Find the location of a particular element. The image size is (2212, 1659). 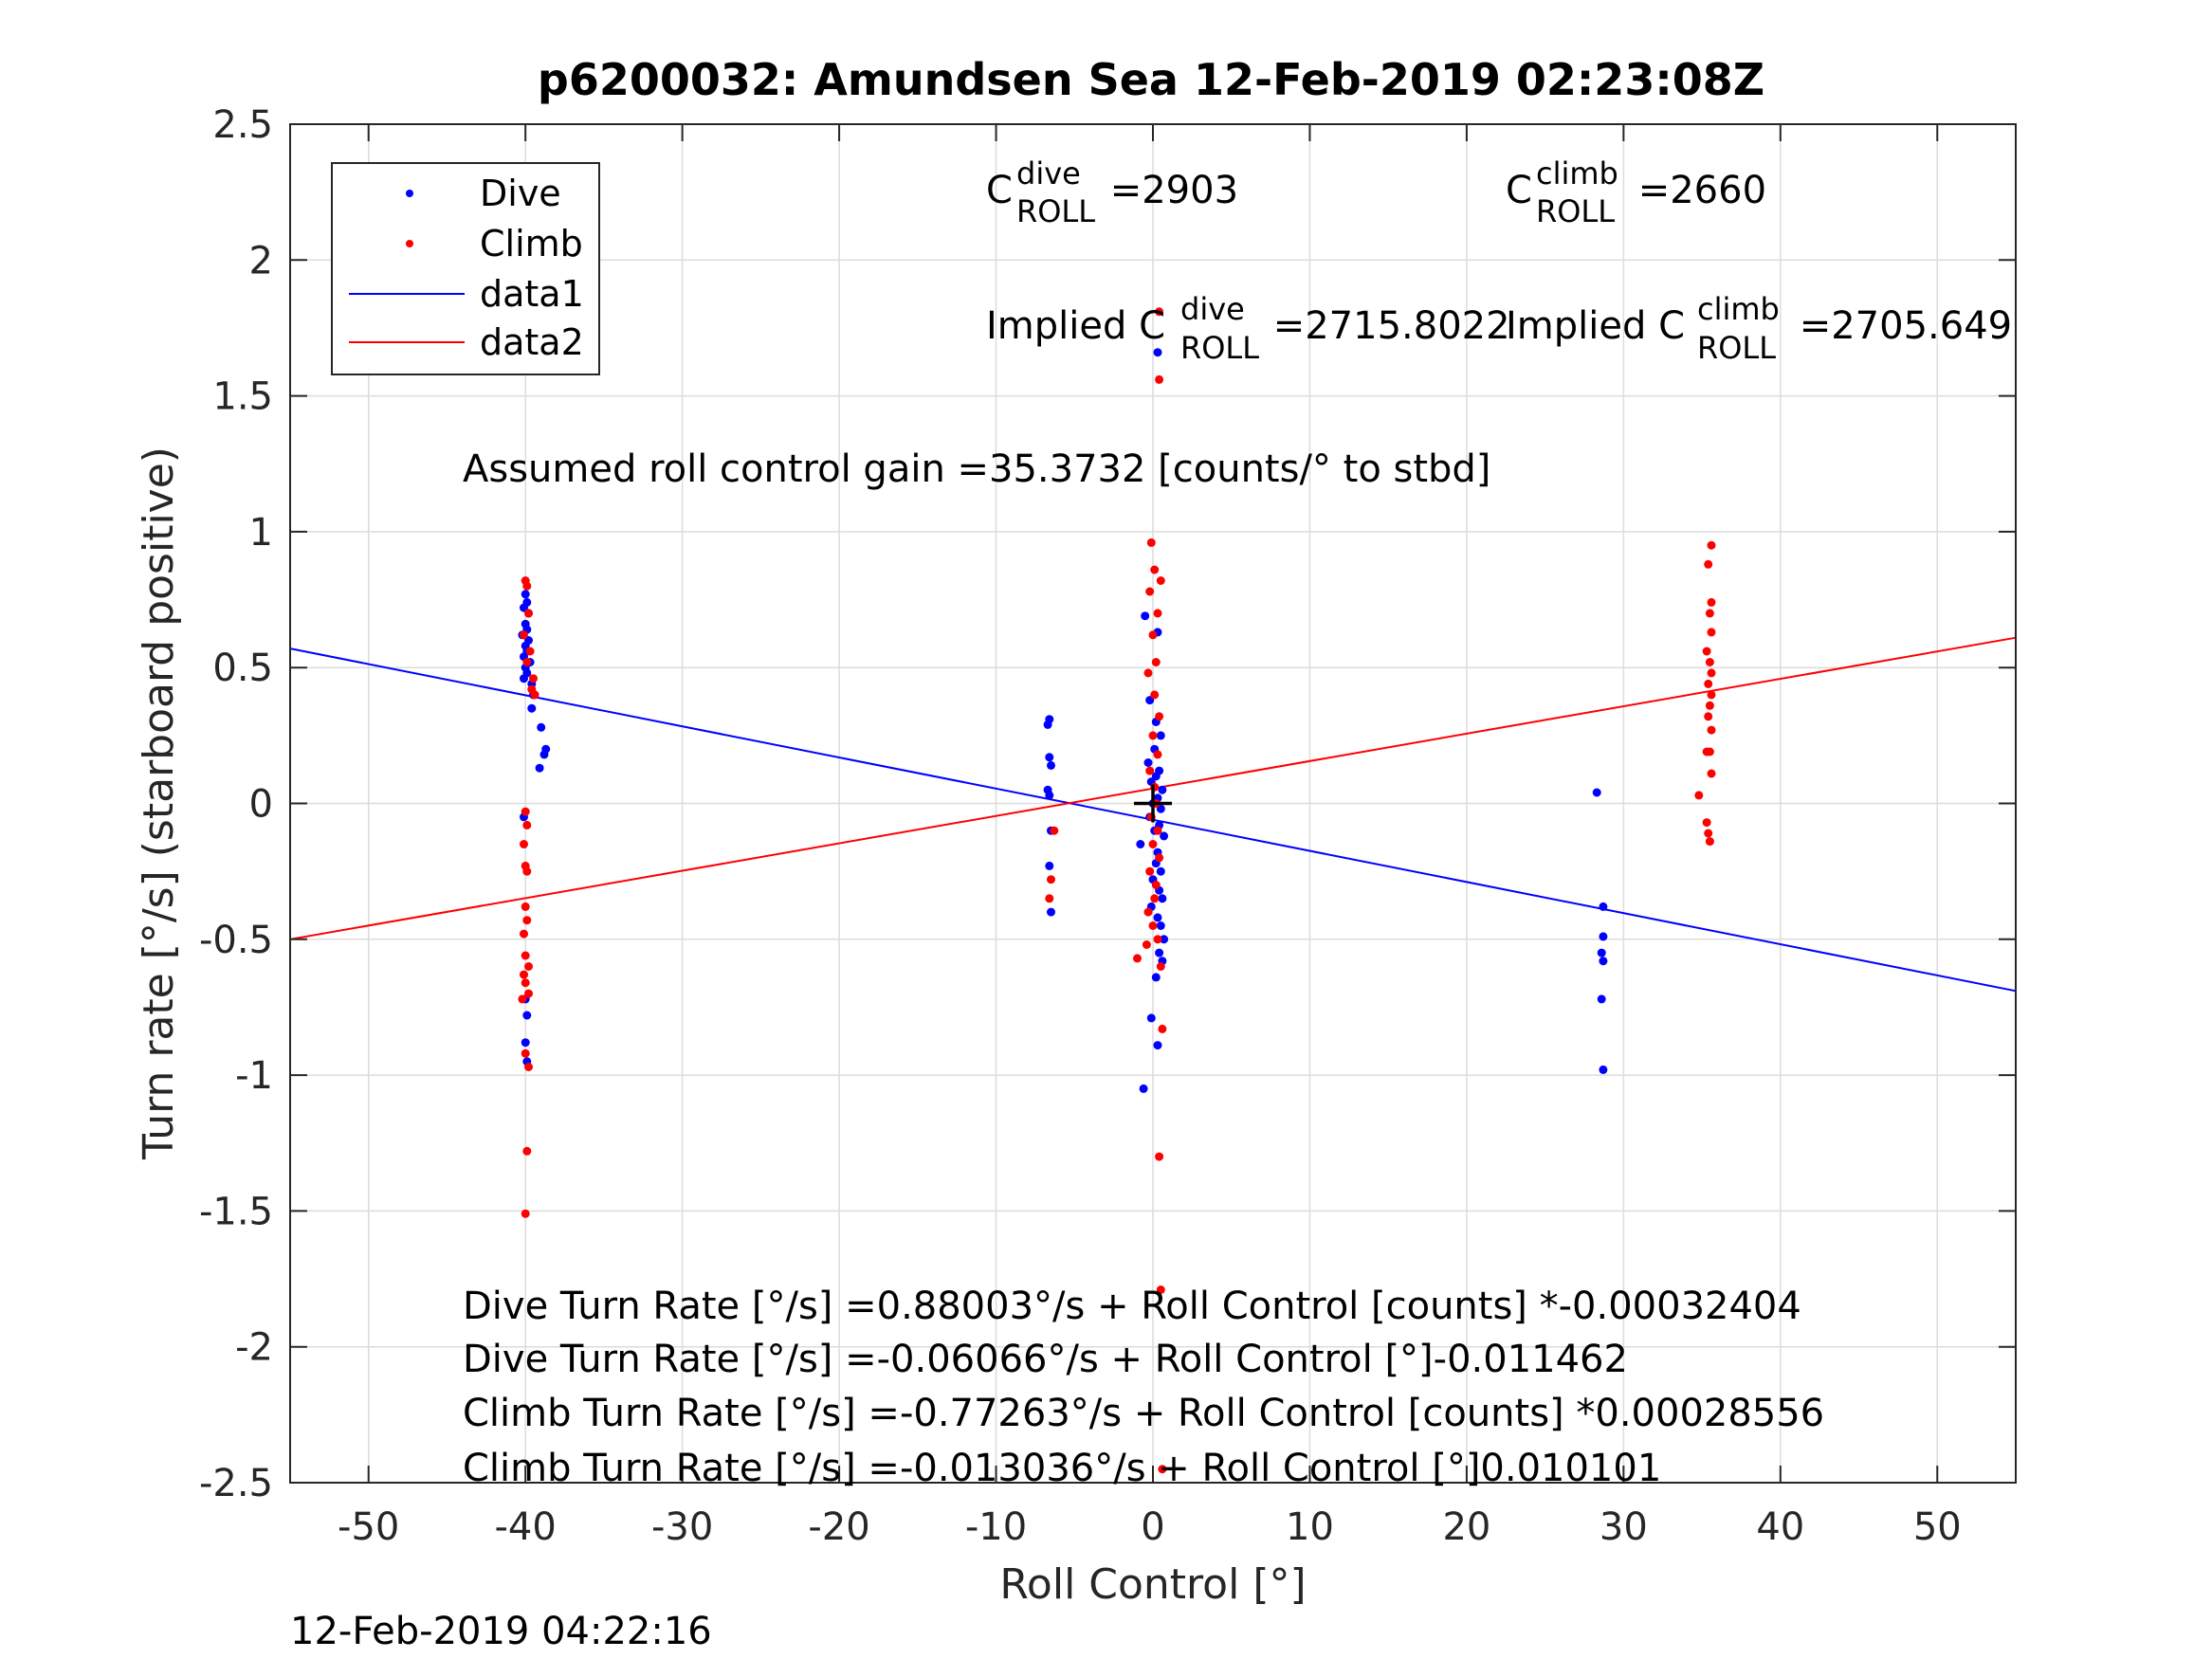

legend-label-dive: Dive is located at coordinates (520, 193).